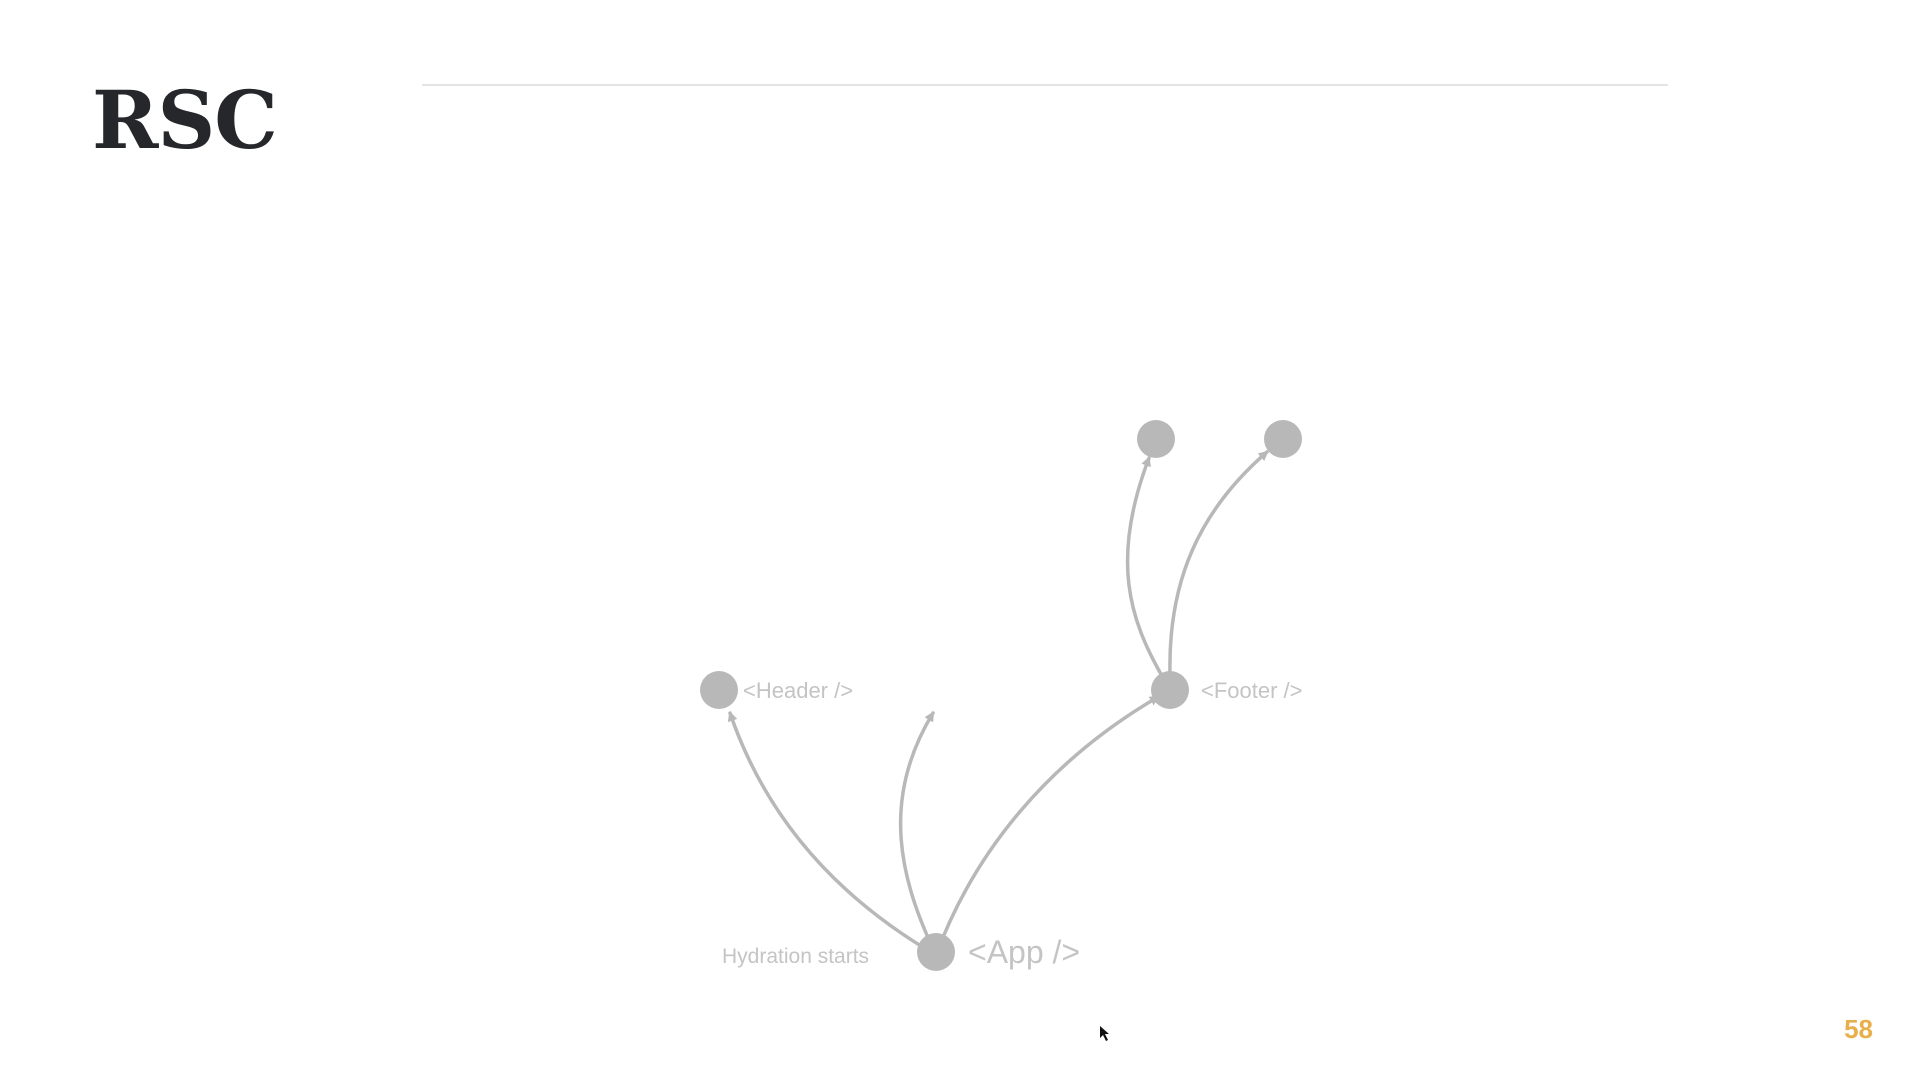 The width and height of the screenshot is (1920, 1080). What do you see at coordinates (719, 690) in the screenshot?
I see `node-header` at bounding box center [719, 690].